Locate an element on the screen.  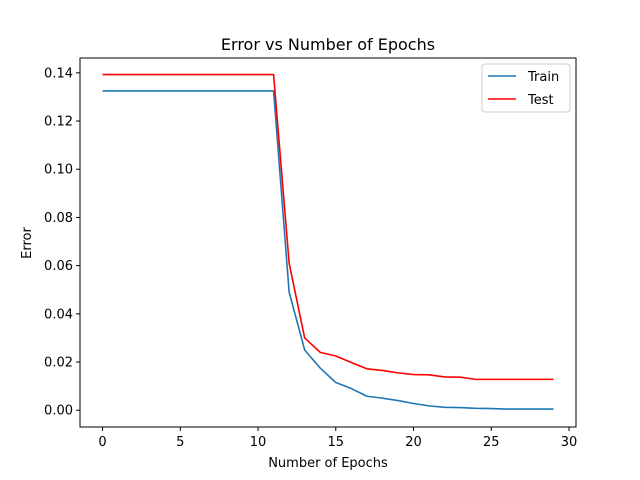
x-tick-label: 20 is located at coordinates (413, 442).